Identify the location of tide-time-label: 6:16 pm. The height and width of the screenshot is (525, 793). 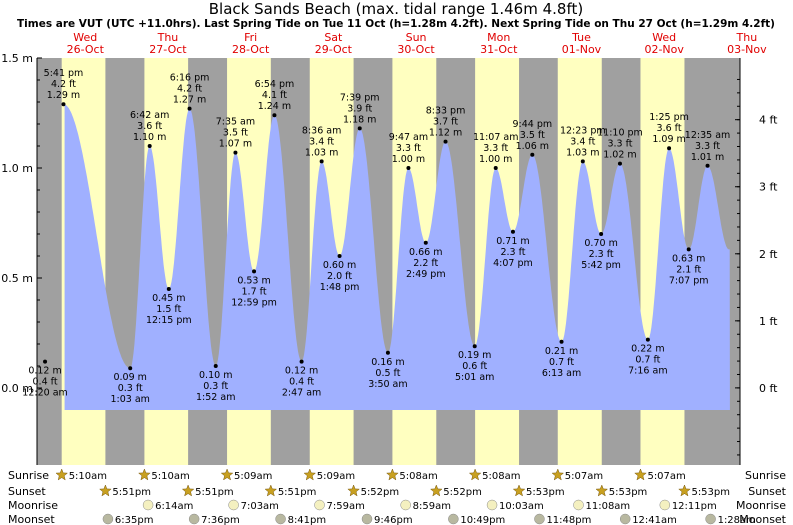
(190, 78).